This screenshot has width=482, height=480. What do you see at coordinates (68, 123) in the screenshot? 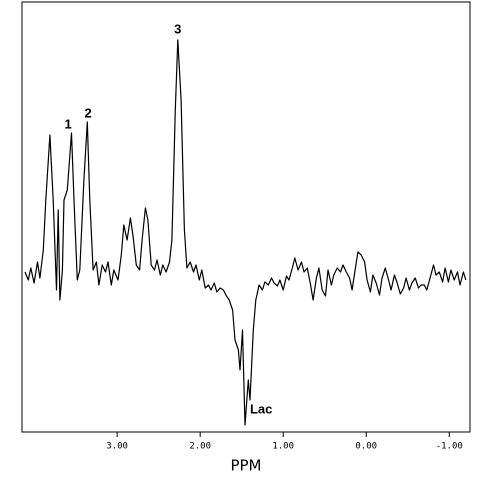
I see `annotation: 1` at bounding box center [68, 123].